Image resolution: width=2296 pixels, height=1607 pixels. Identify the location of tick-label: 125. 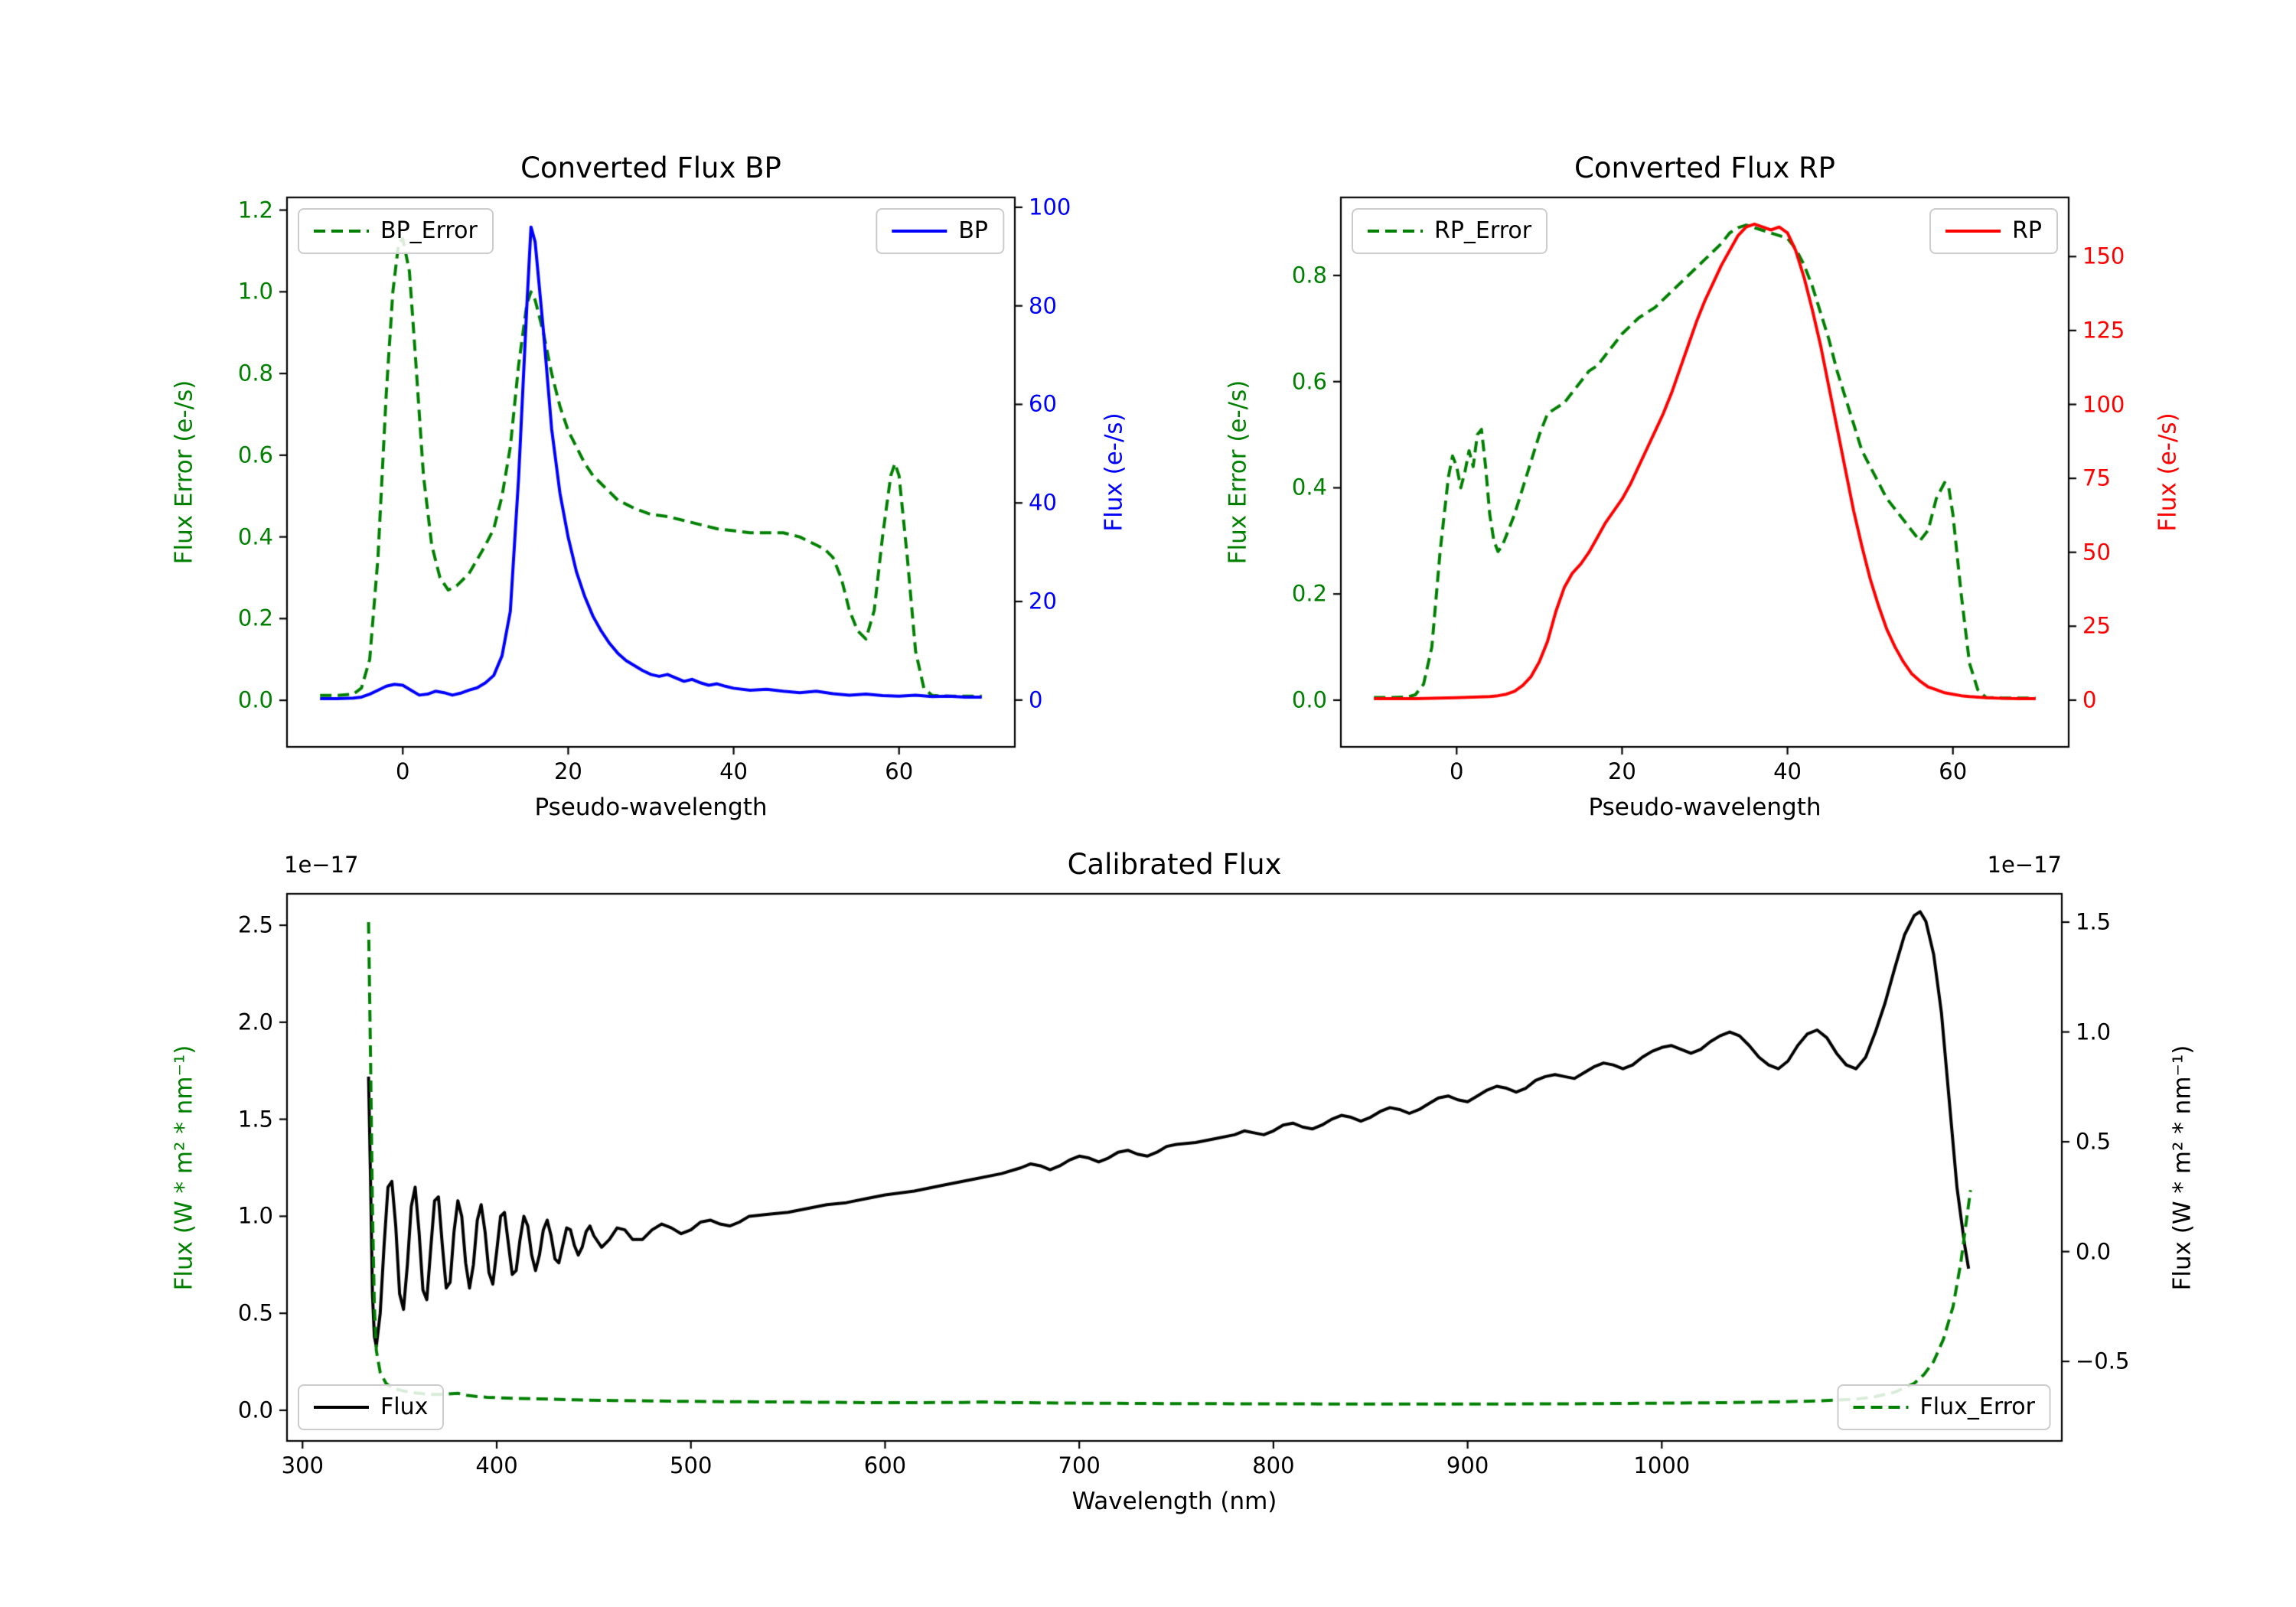
(2103, 330).